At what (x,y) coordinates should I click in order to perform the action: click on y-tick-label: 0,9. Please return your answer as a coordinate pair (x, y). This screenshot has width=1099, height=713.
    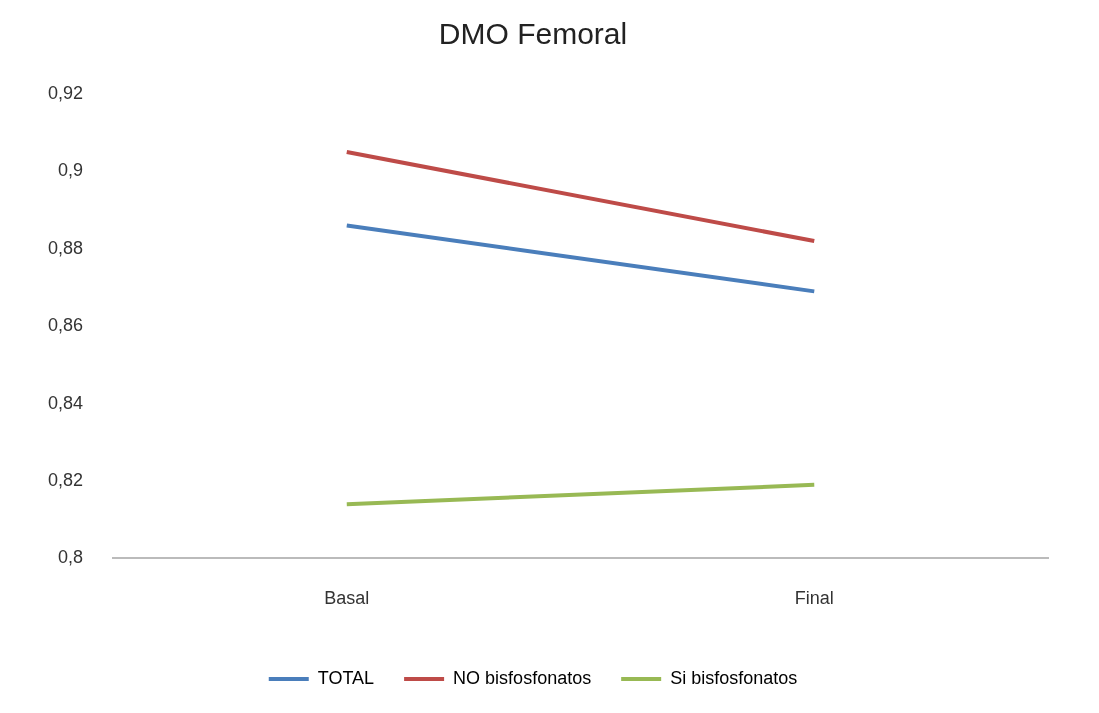
    Looking at the image, I should click on (71, 170).